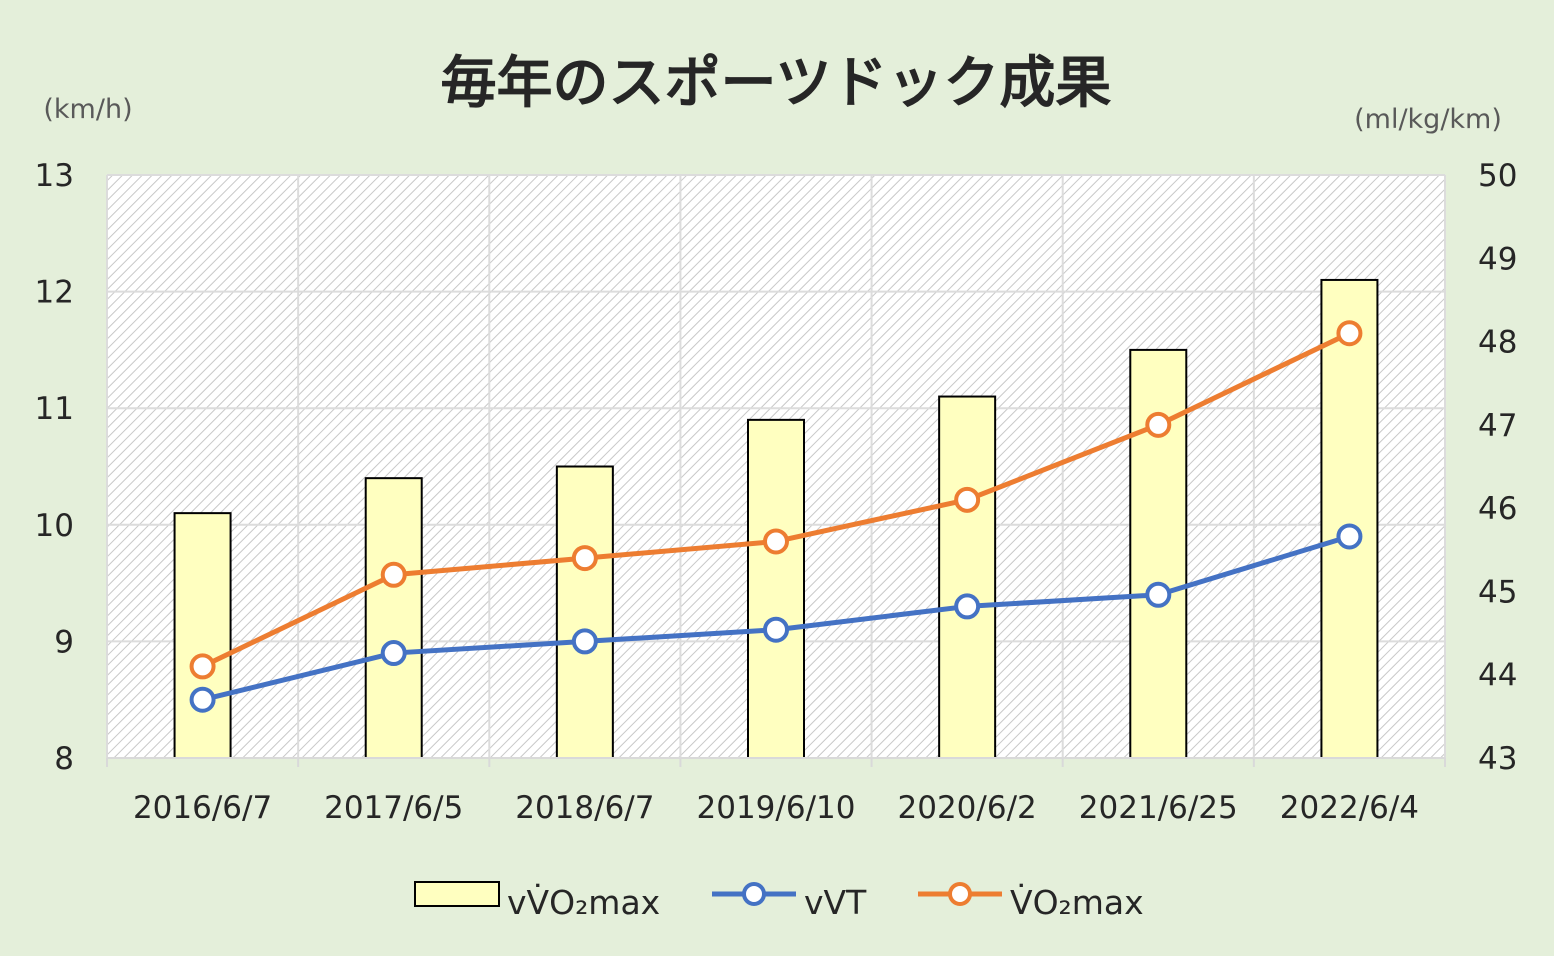  I want to click on x-tick-label: 2018/6/7, so click(584, 808).